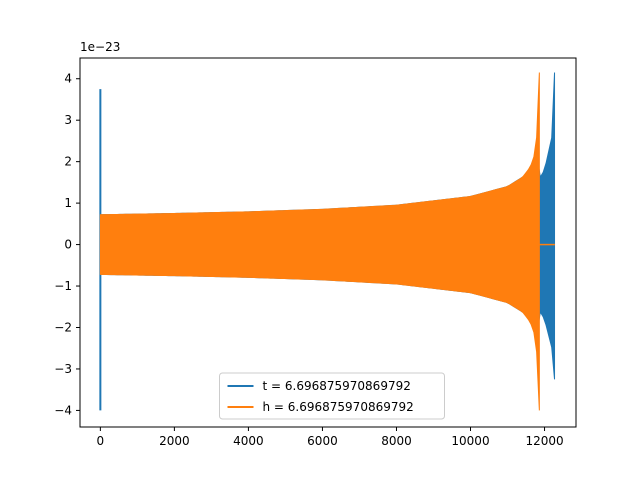 The width and height of the screenshot is (640, 480). Describe the element at coordinates (322, 441) in the screenshot. I see `x-tick-label: 6000` at that location.